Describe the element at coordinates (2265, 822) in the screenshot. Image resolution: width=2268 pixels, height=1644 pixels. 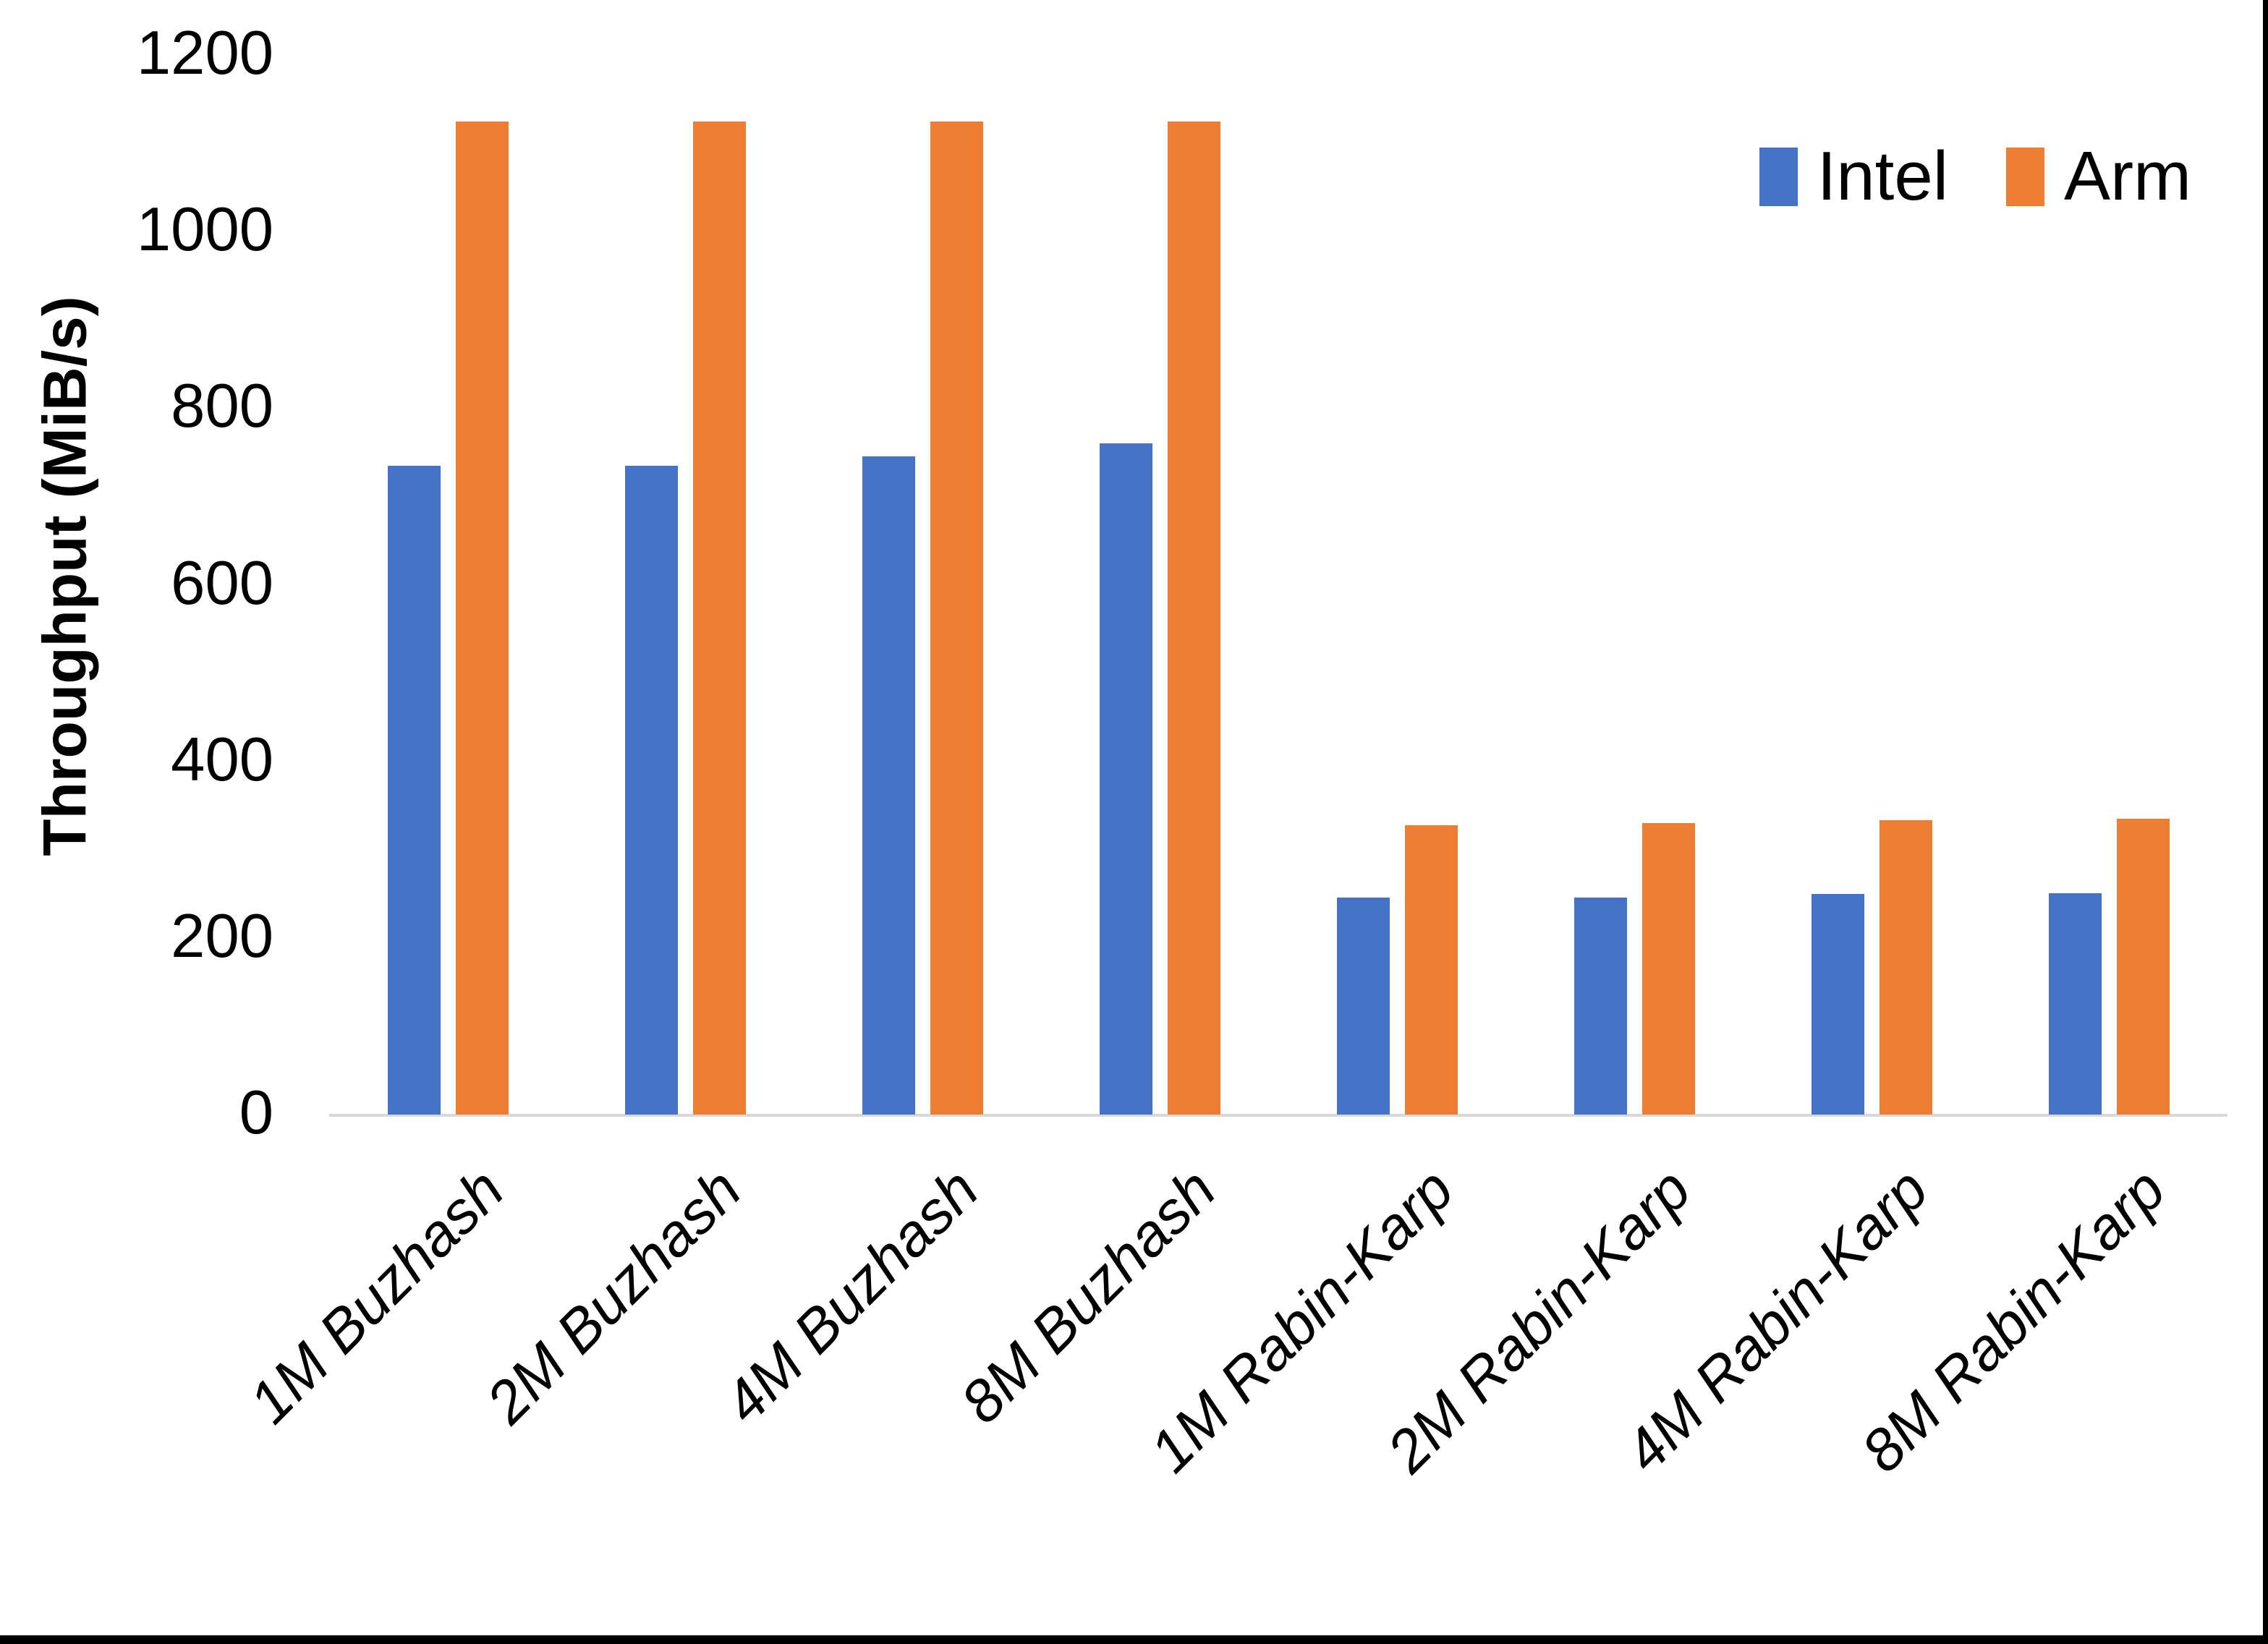
I see `right-border` at that location.